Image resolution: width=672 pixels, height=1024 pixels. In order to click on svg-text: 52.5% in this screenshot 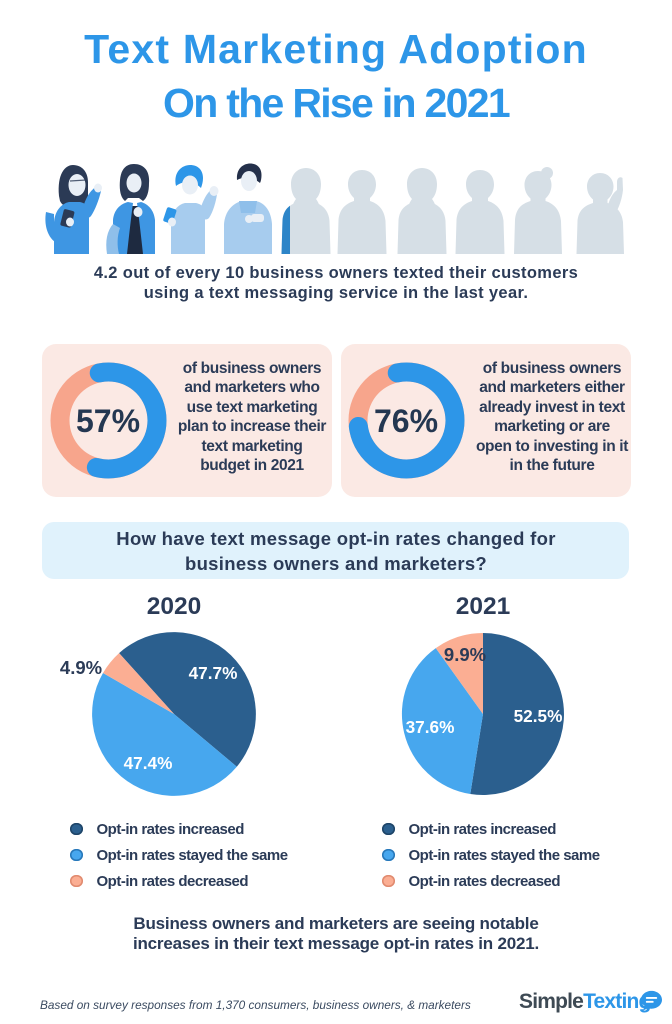, I will do `click(538, 716)`.